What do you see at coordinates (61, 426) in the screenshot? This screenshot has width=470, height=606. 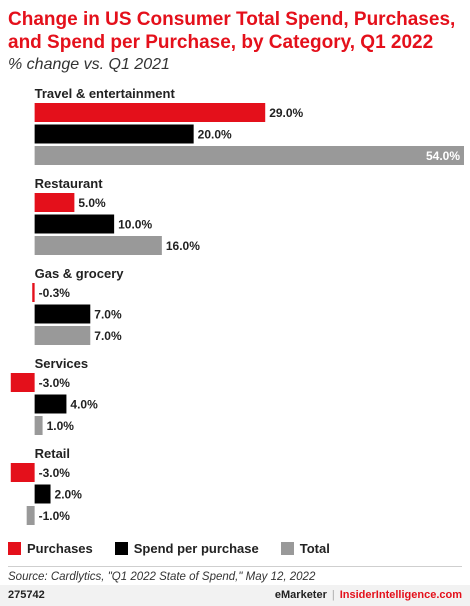 I see `value-label-services-total: 1.0%` at bounding box center [61, 426].